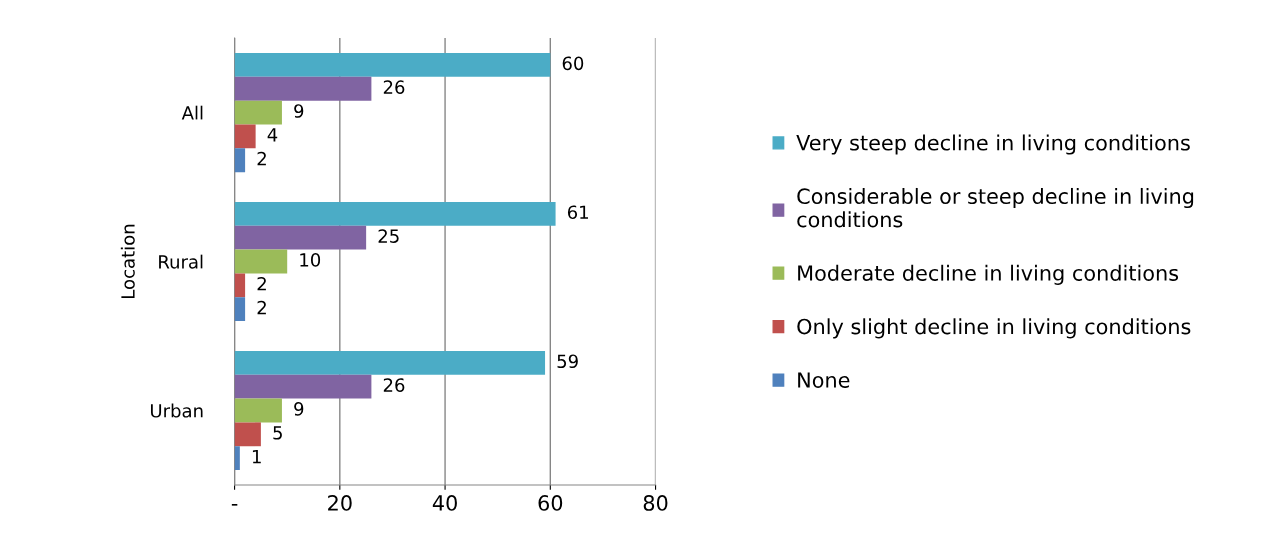 The width and height of the screenshot is (1268, 560). I want to click on data-label: 4, so click(272, 135).